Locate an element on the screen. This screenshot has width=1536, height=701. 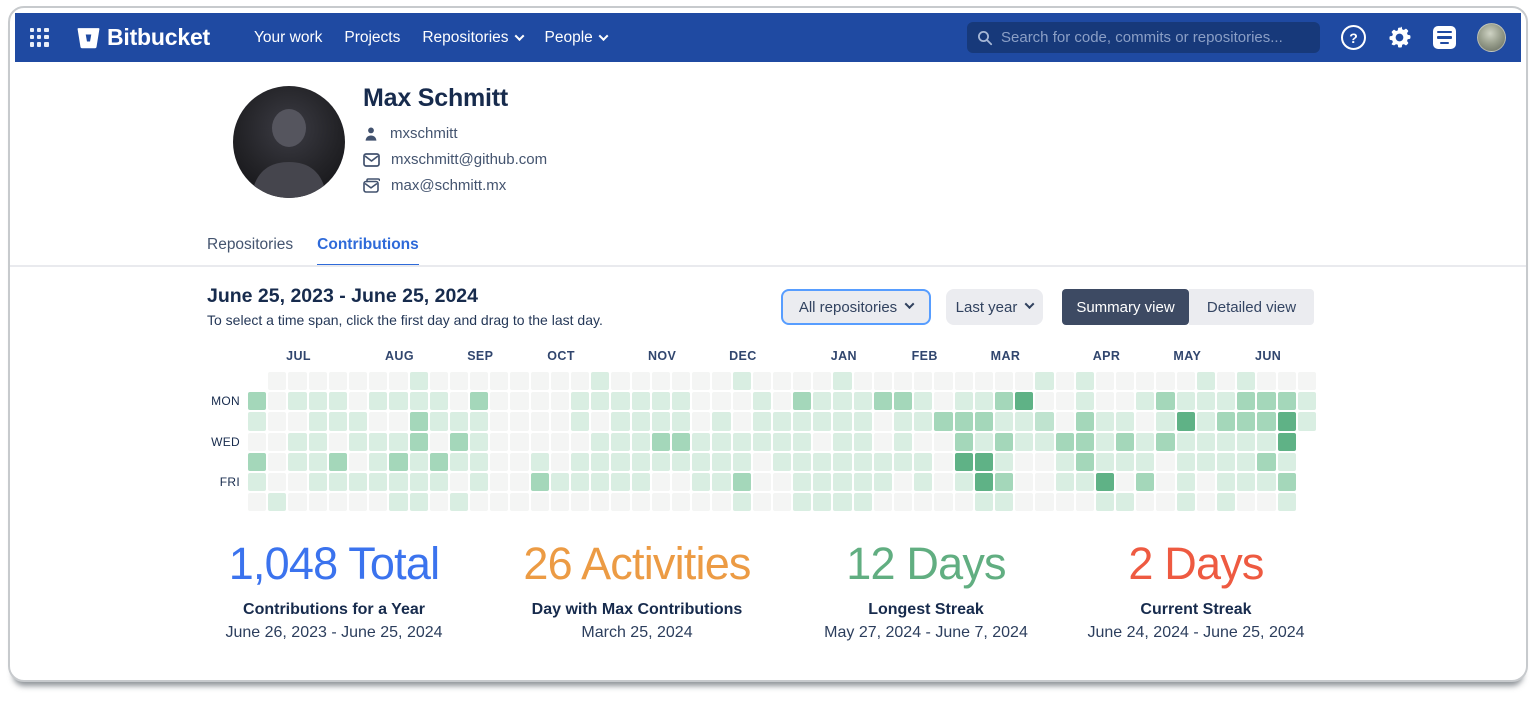
nav-item-people: People is located at coordinates (577, 38).